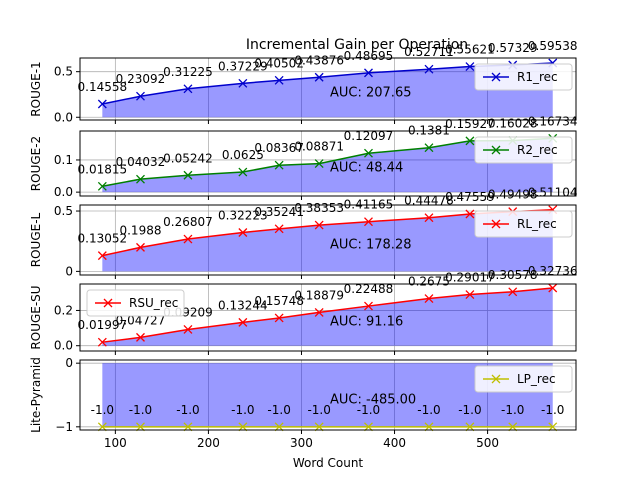 This screenshot has width=640, height=480. What do you see at coordinates (319, 295) in the screenshot?
I see `data-label: 0.18879` at bounding box center [319, 295].